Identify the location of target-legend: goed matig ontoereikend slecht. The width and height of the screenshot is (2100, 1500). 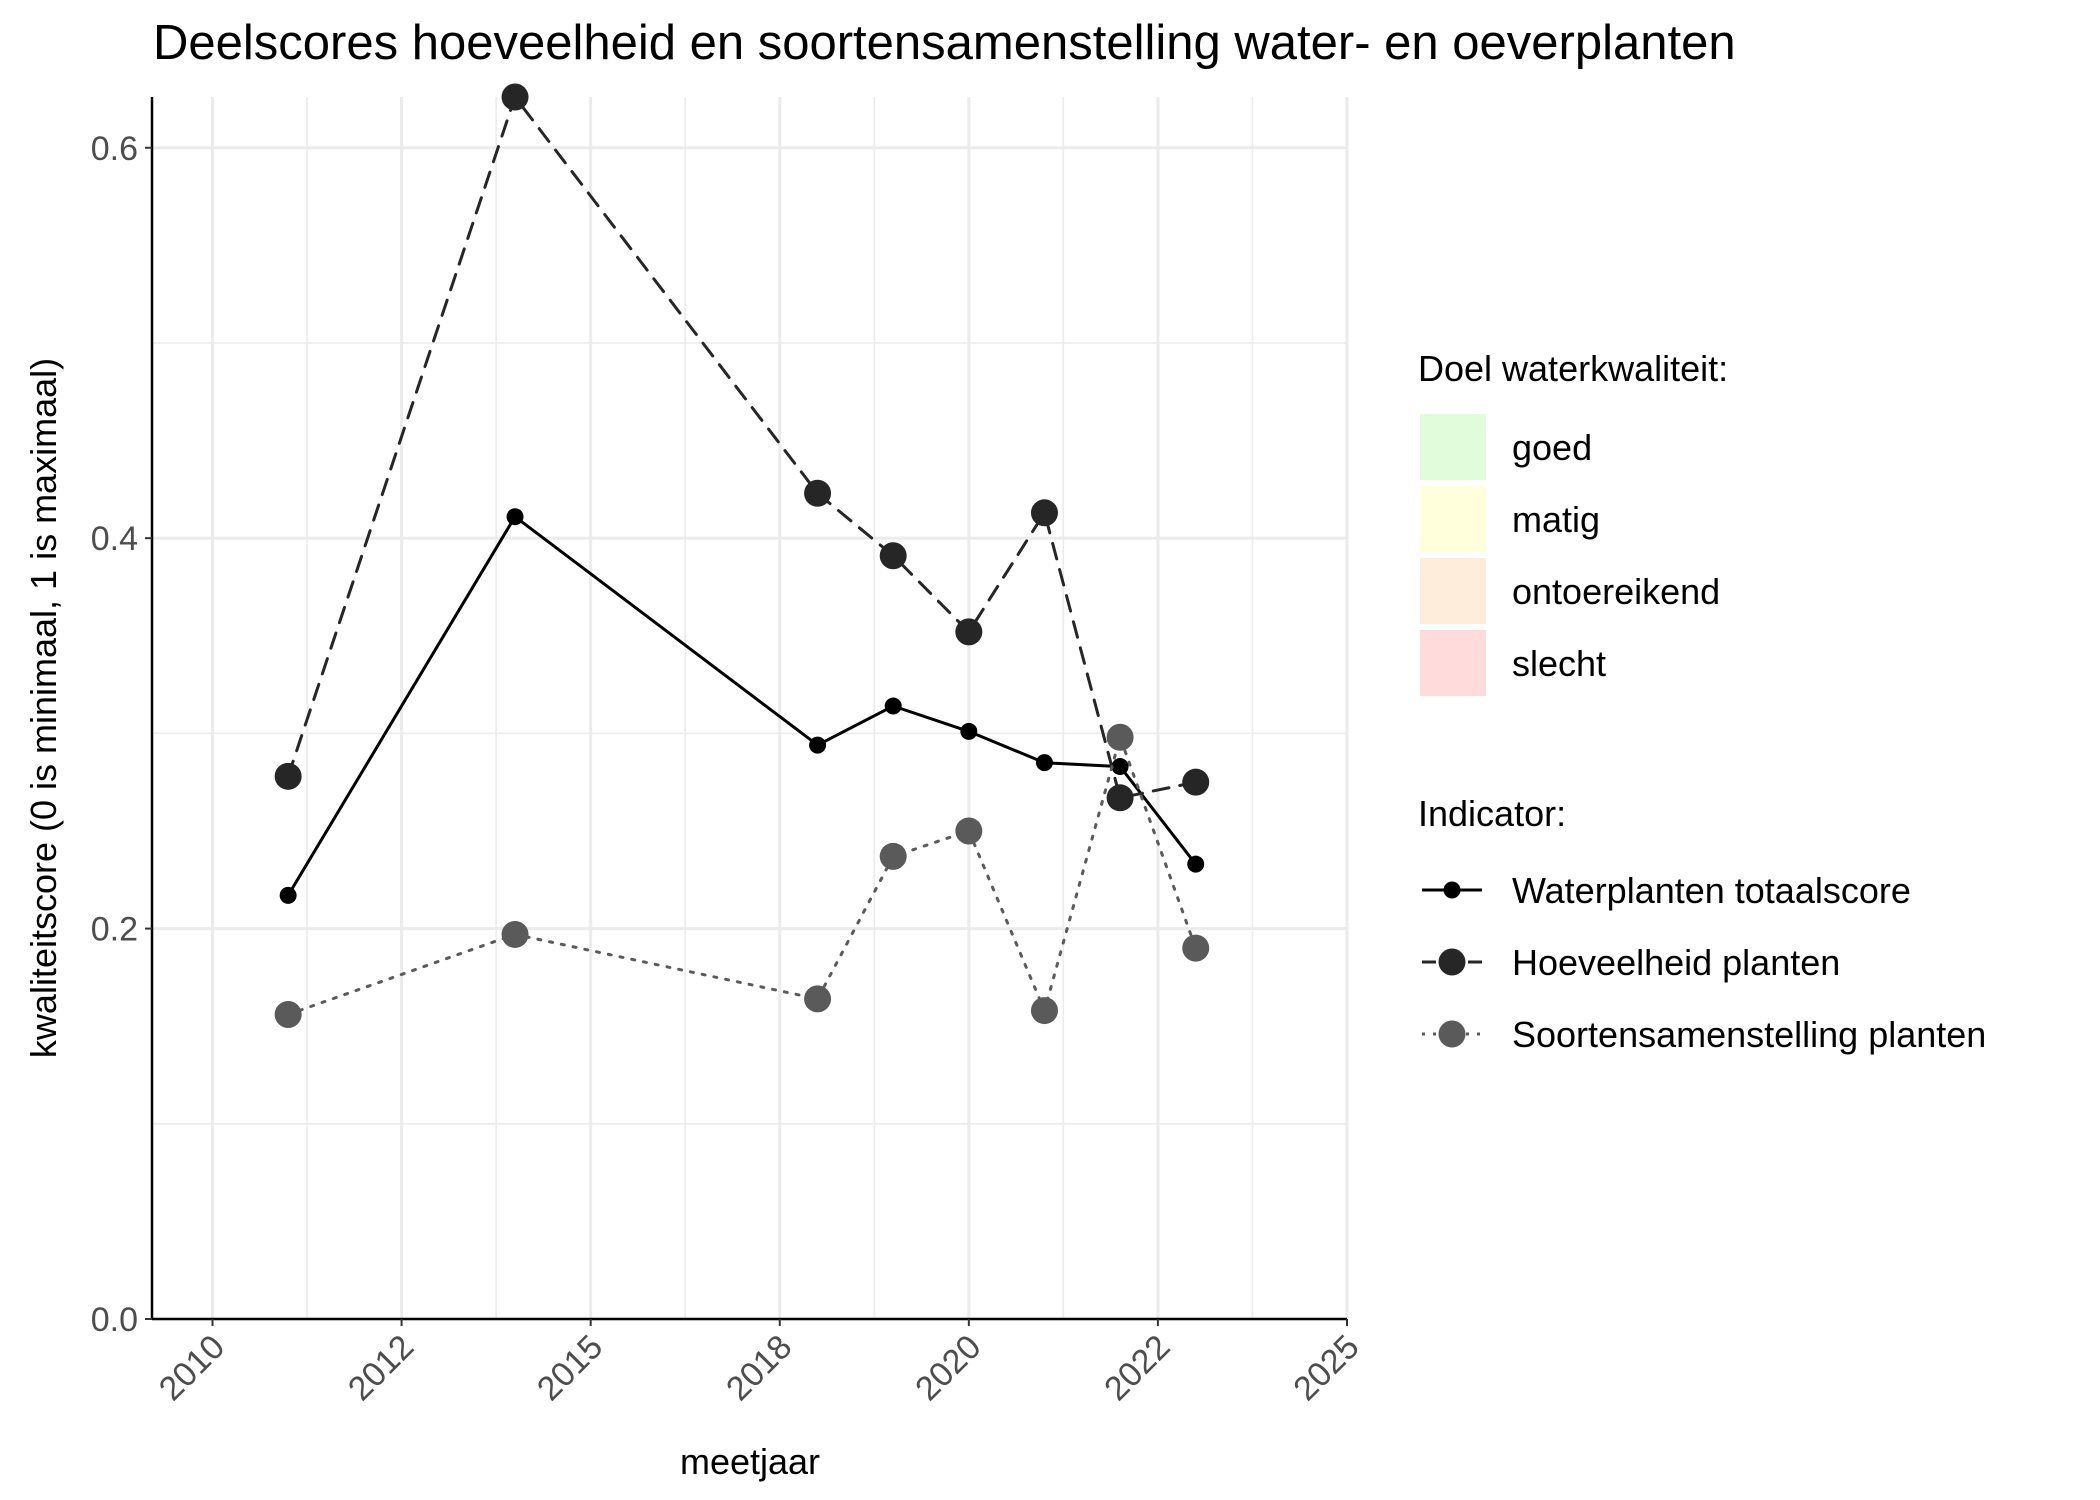
(1570, 555).